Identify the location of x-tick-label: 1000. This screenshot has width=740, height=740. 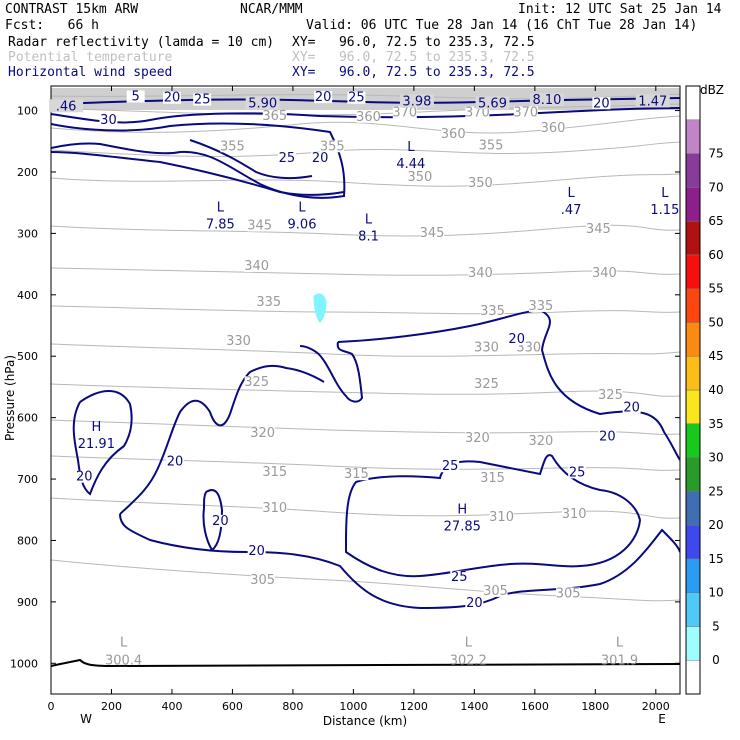
(353, 706).